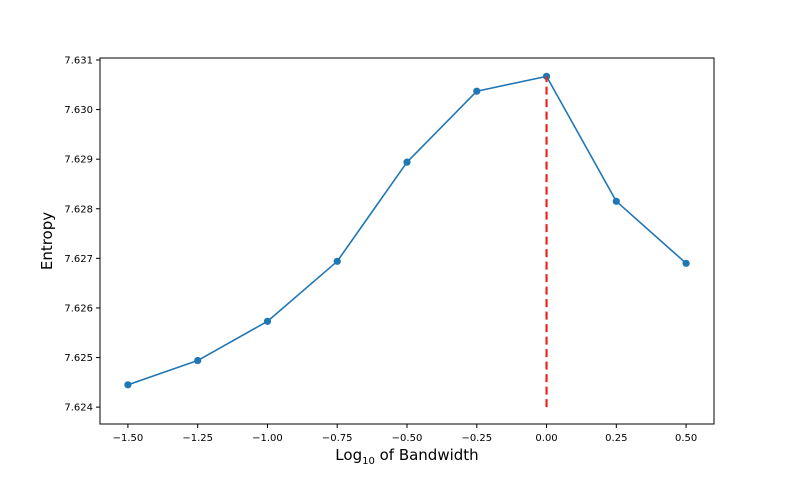  I want to click on x-tick-label: −1.25, so click(197, 438).